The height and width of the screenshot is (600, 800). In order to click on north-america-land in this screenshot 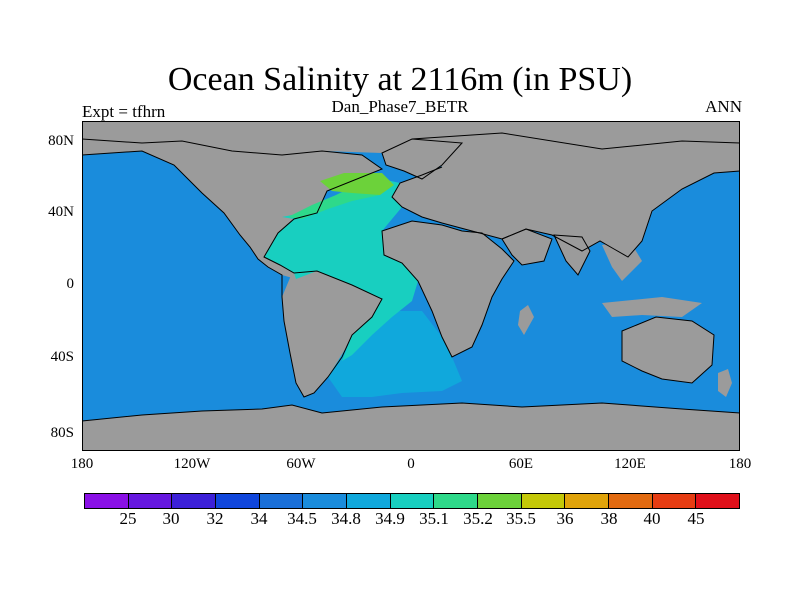, I will do `click(232, 198)`.